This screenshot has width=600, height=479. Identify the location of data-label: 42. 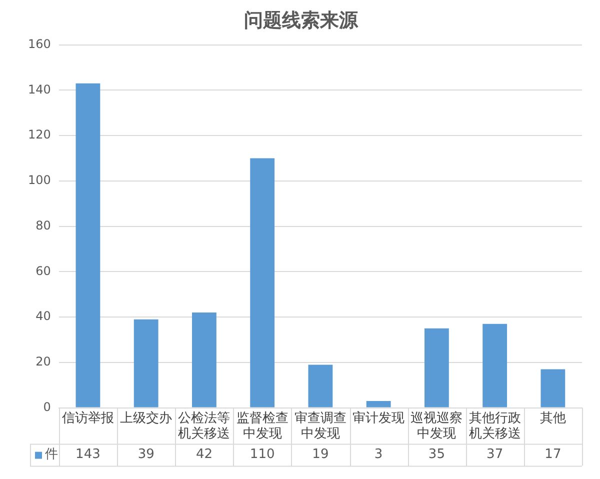
(204, 454).